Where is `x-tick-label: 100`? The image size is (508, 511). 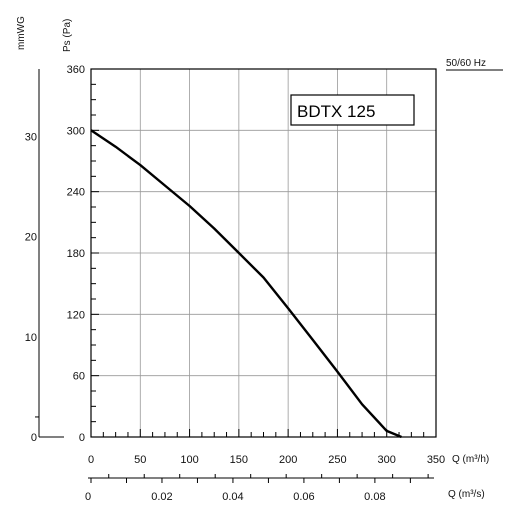
x-tick-label: 100 is located at coordinates (189, 460).